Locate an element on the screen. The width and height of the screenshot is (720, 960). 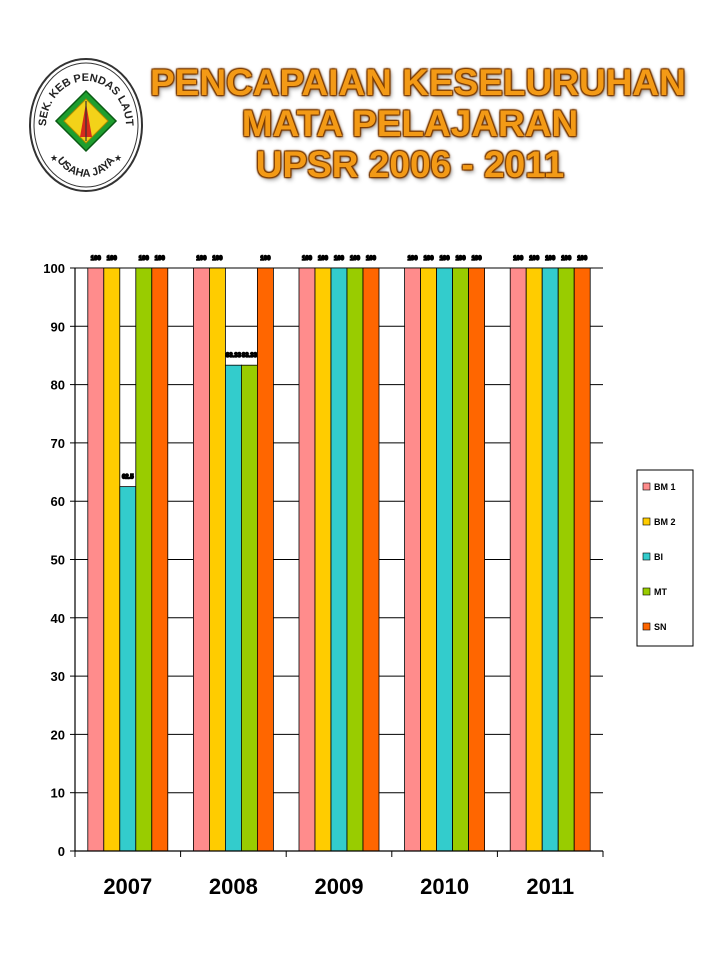
bar-mt-2011 is located at coordinates (566, 559).